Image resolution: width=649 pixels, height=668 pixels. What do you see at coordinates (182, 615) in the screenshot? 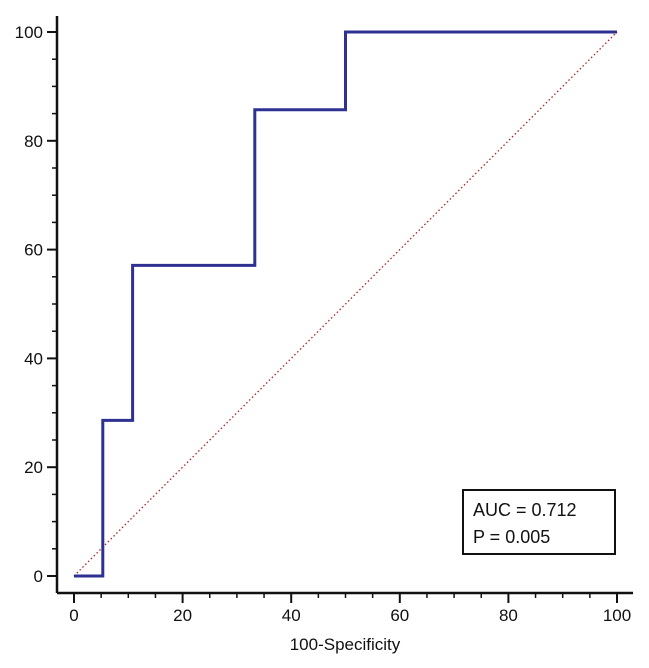
I see `x-tick-label: 20` at bounding box center [182, 615].